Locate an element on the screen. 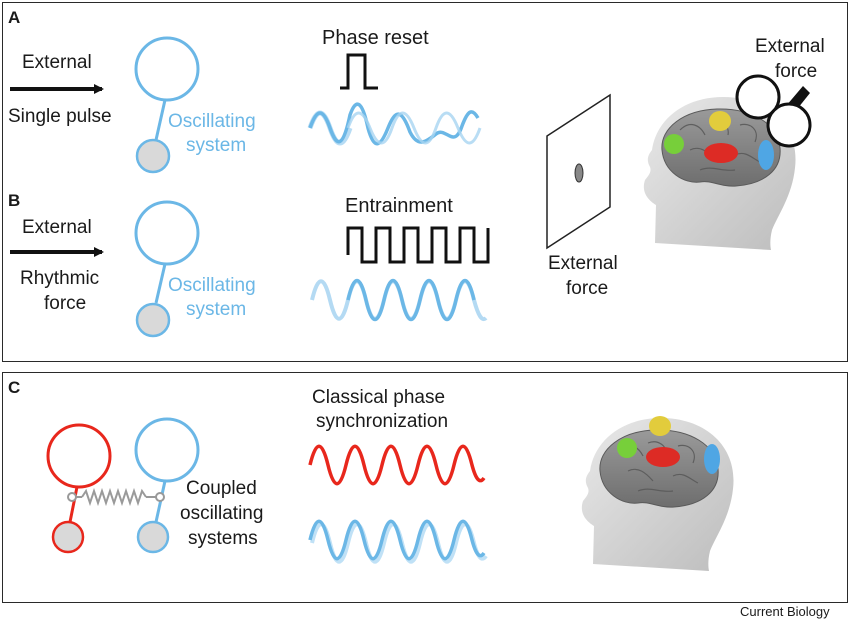  panel-c-system-label-line2: oscillating is located at coordinates (222, 513).